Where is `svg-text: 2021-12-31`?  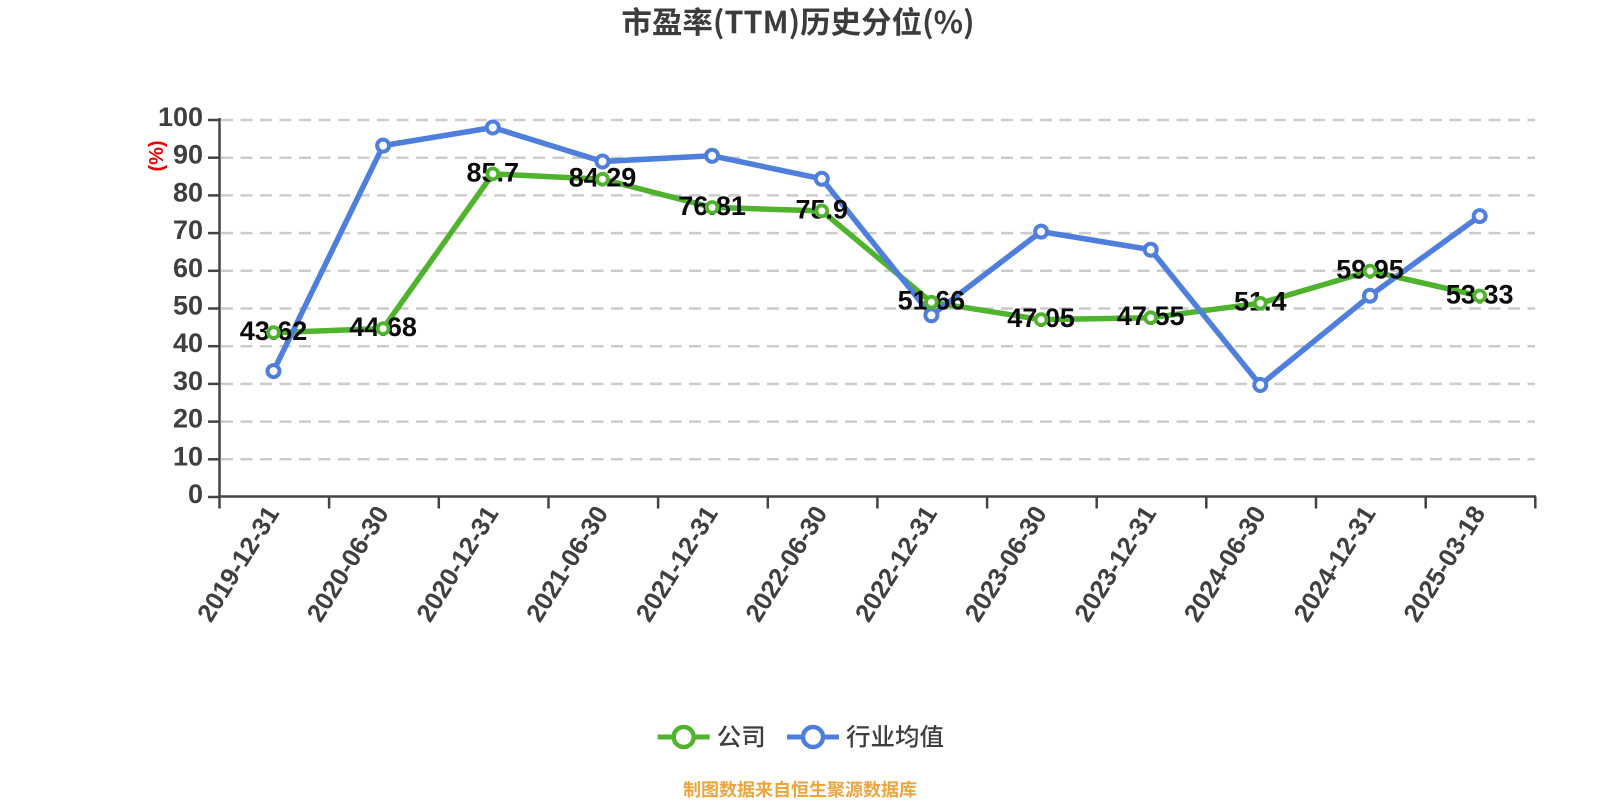
svg-text: 2021-12-31 is located at coordinates (677, 563).